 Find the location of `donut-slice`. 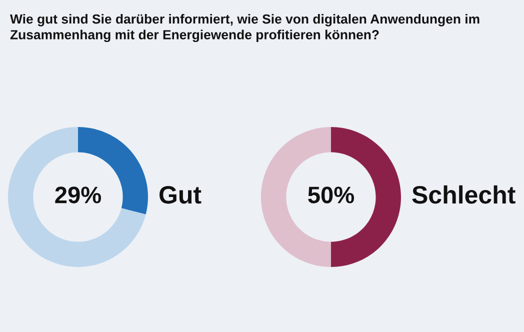

donut-slice is located at coordinates (77, 197).